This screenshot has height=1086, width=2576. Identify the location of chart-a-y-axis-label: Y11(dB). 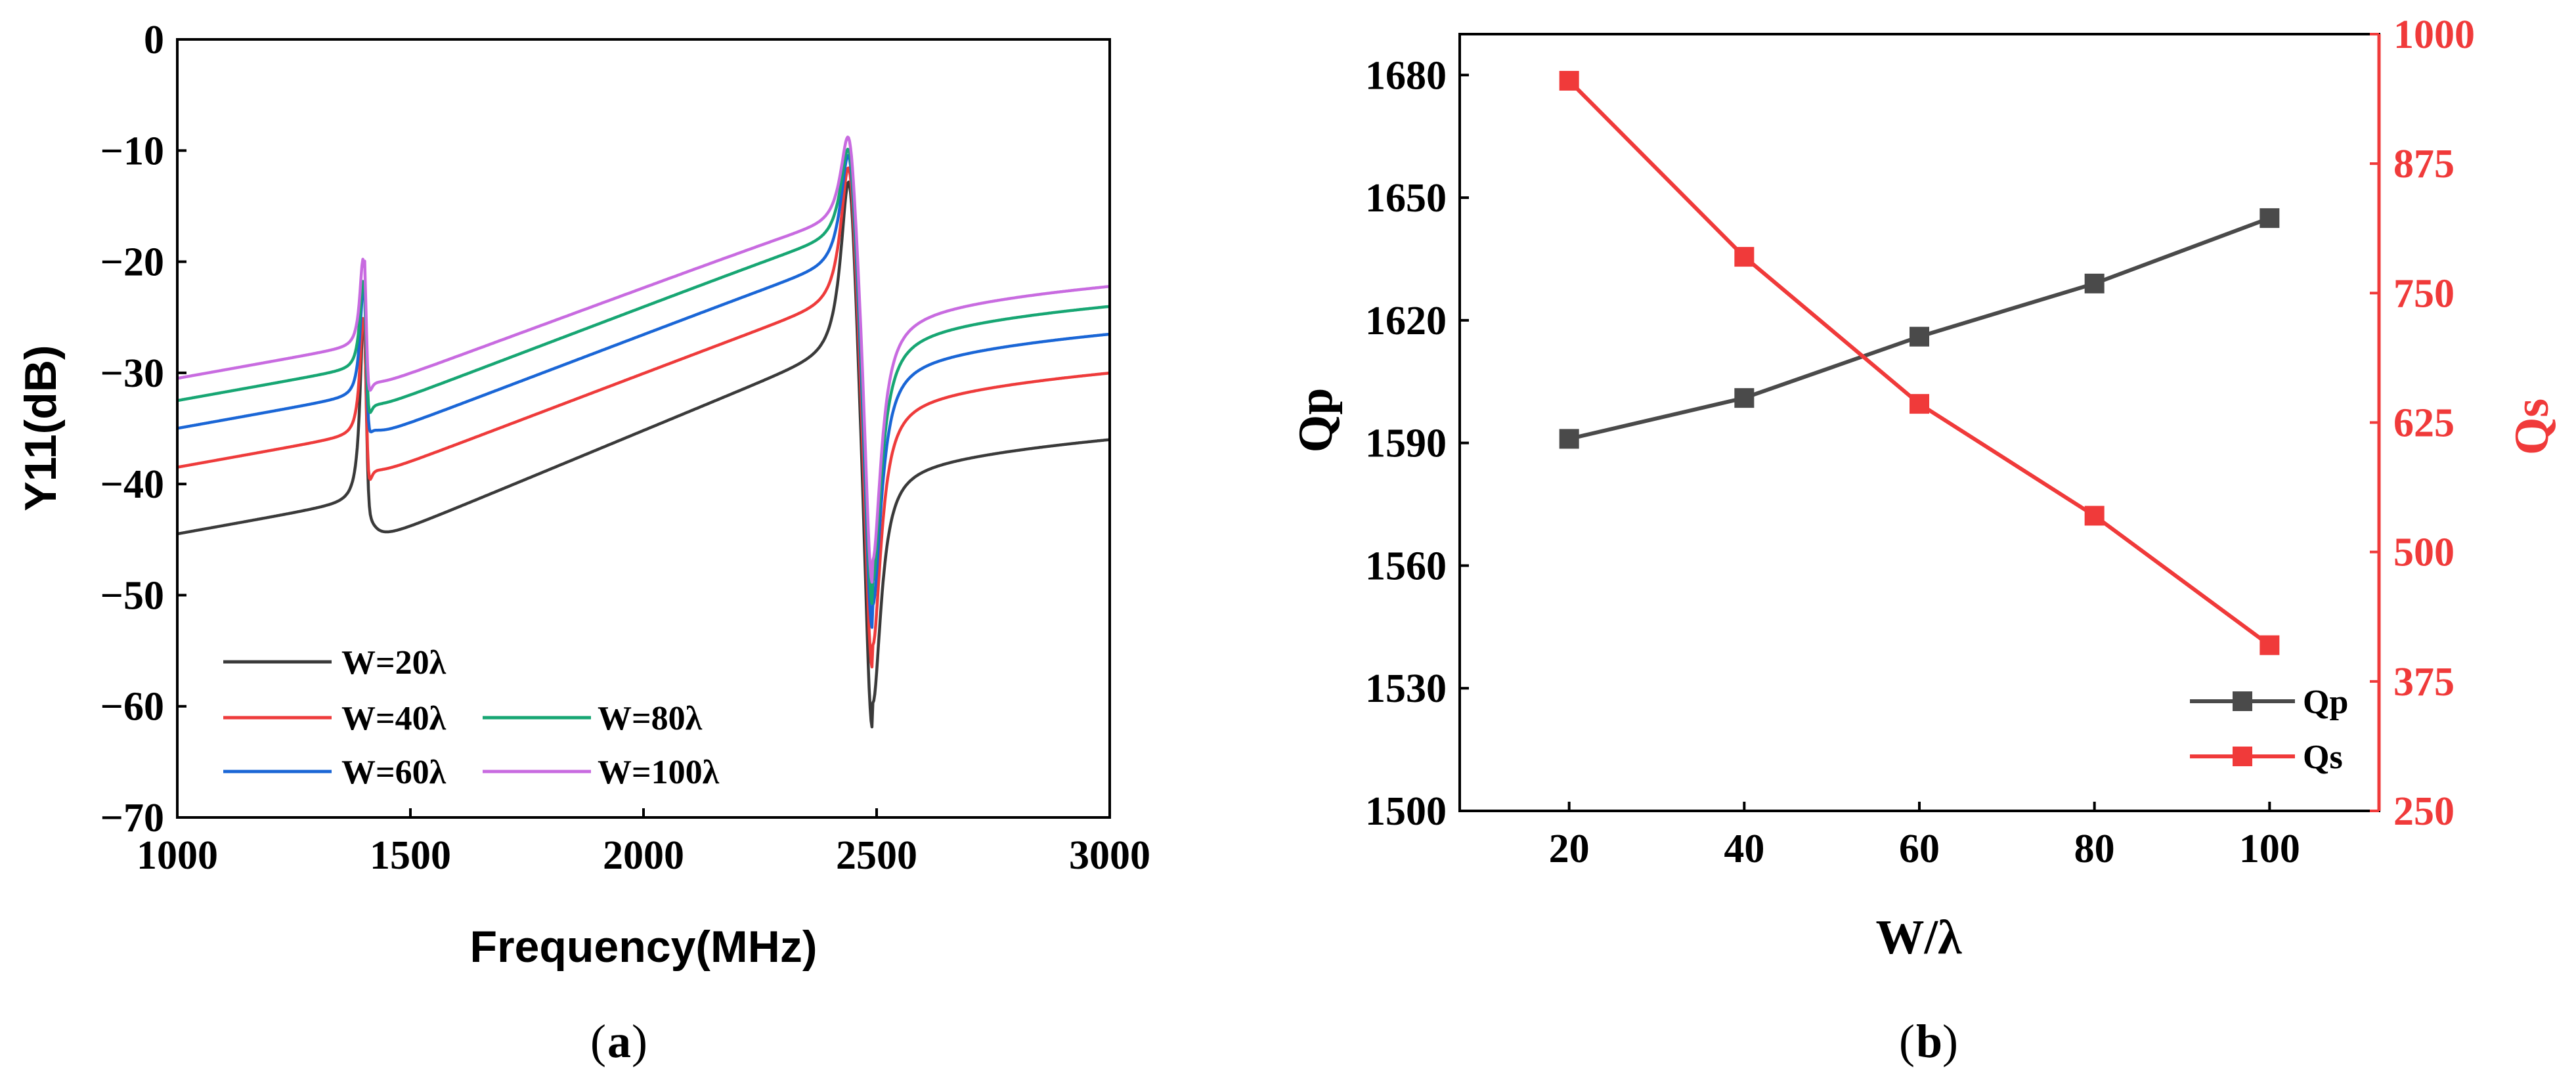
(41, 428).